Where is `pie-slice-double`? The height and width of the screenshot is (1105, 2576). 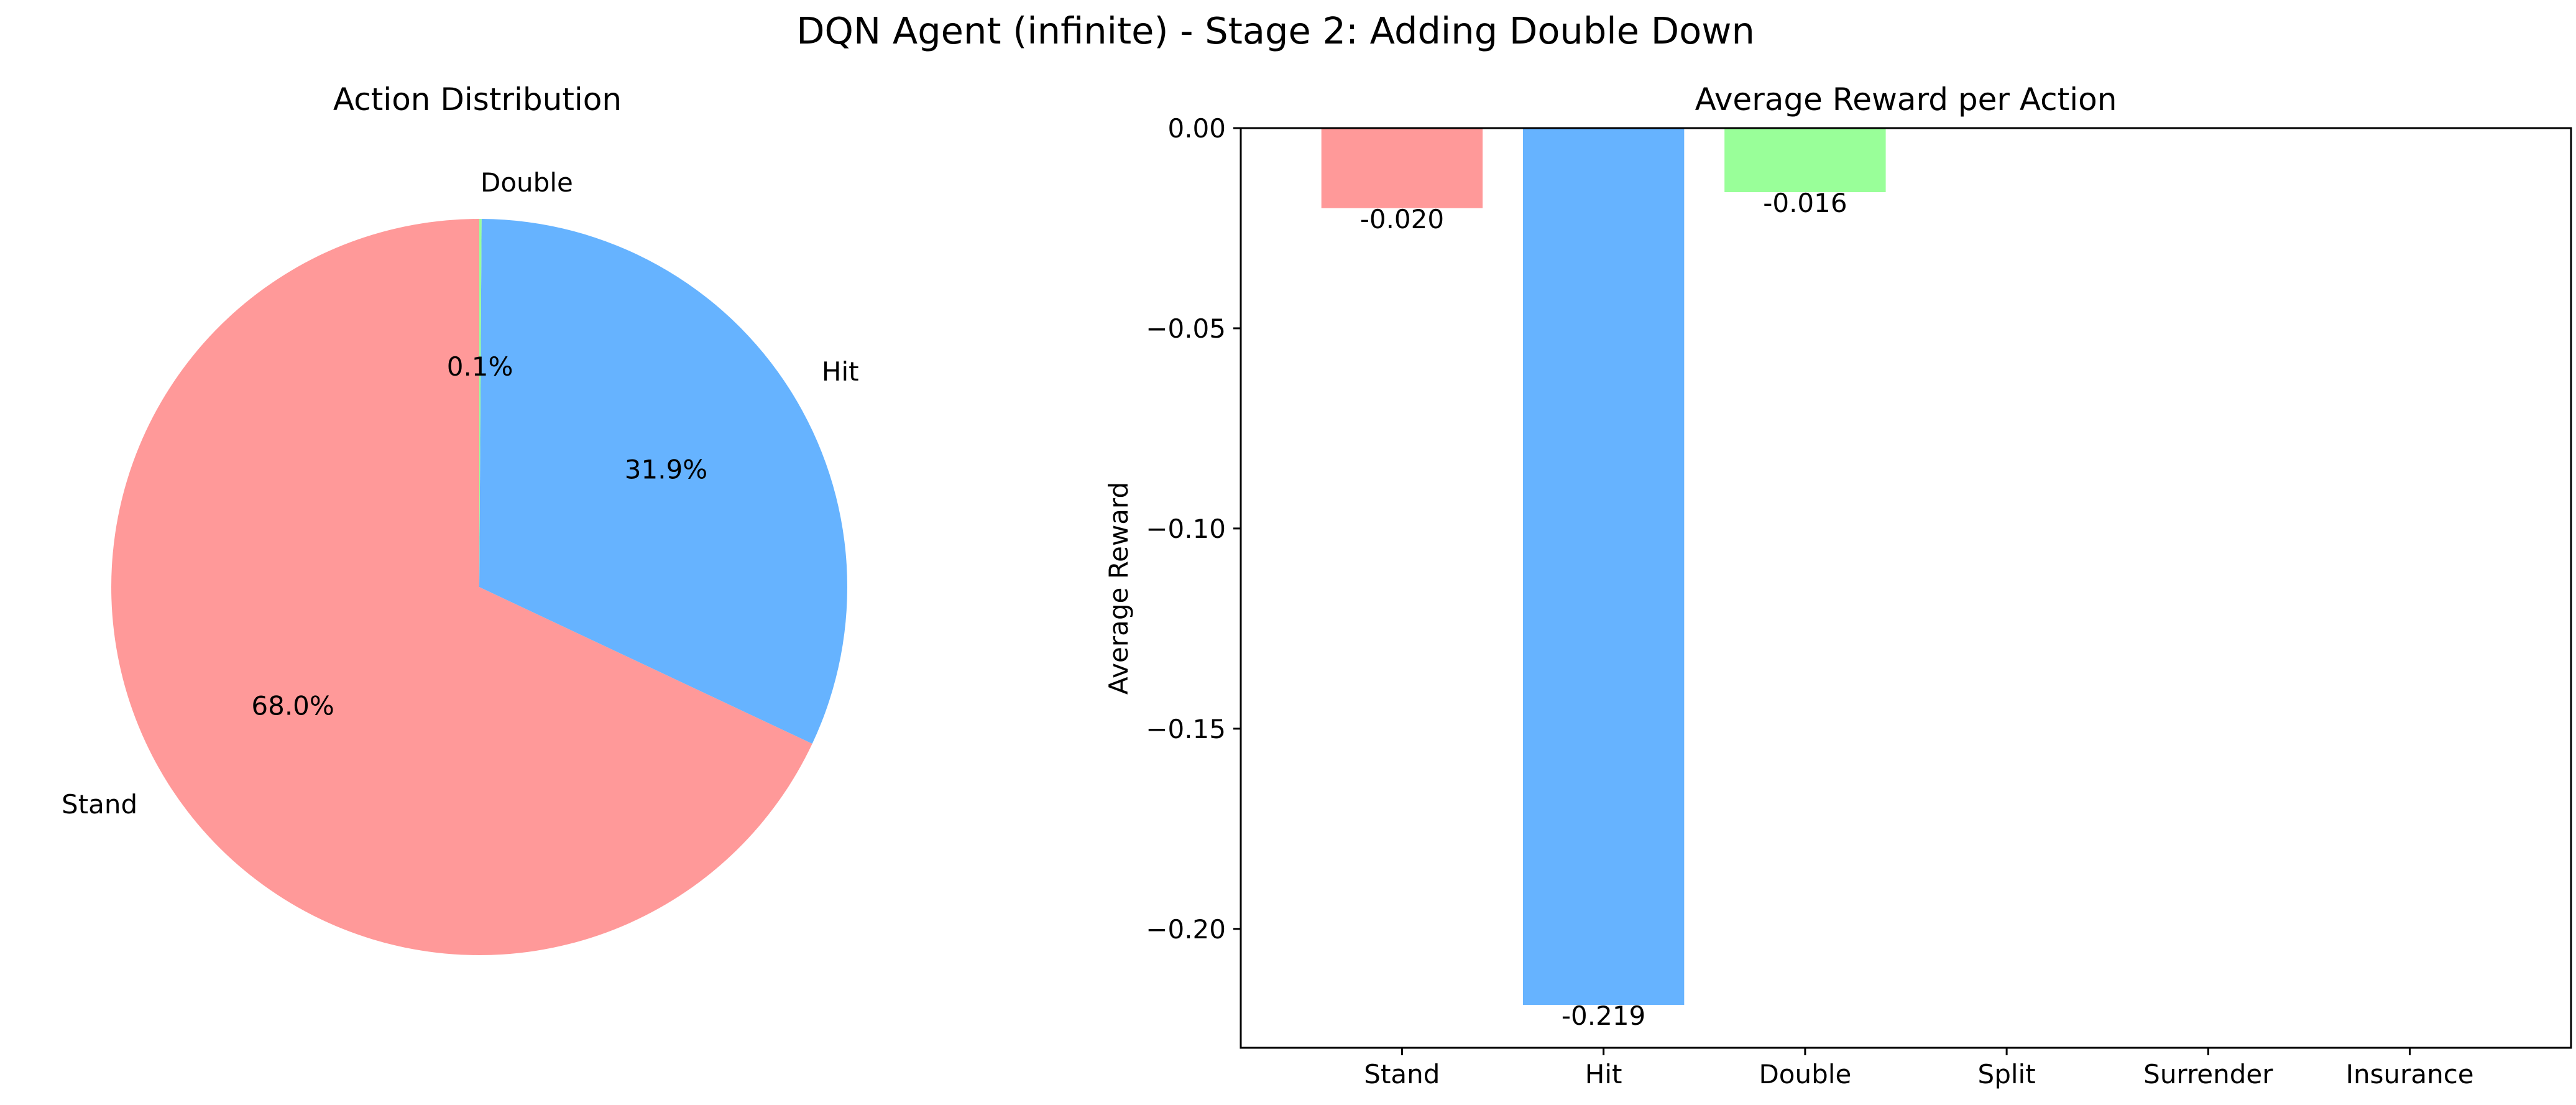
pie-slice-double is located at coordinates (480, 402).